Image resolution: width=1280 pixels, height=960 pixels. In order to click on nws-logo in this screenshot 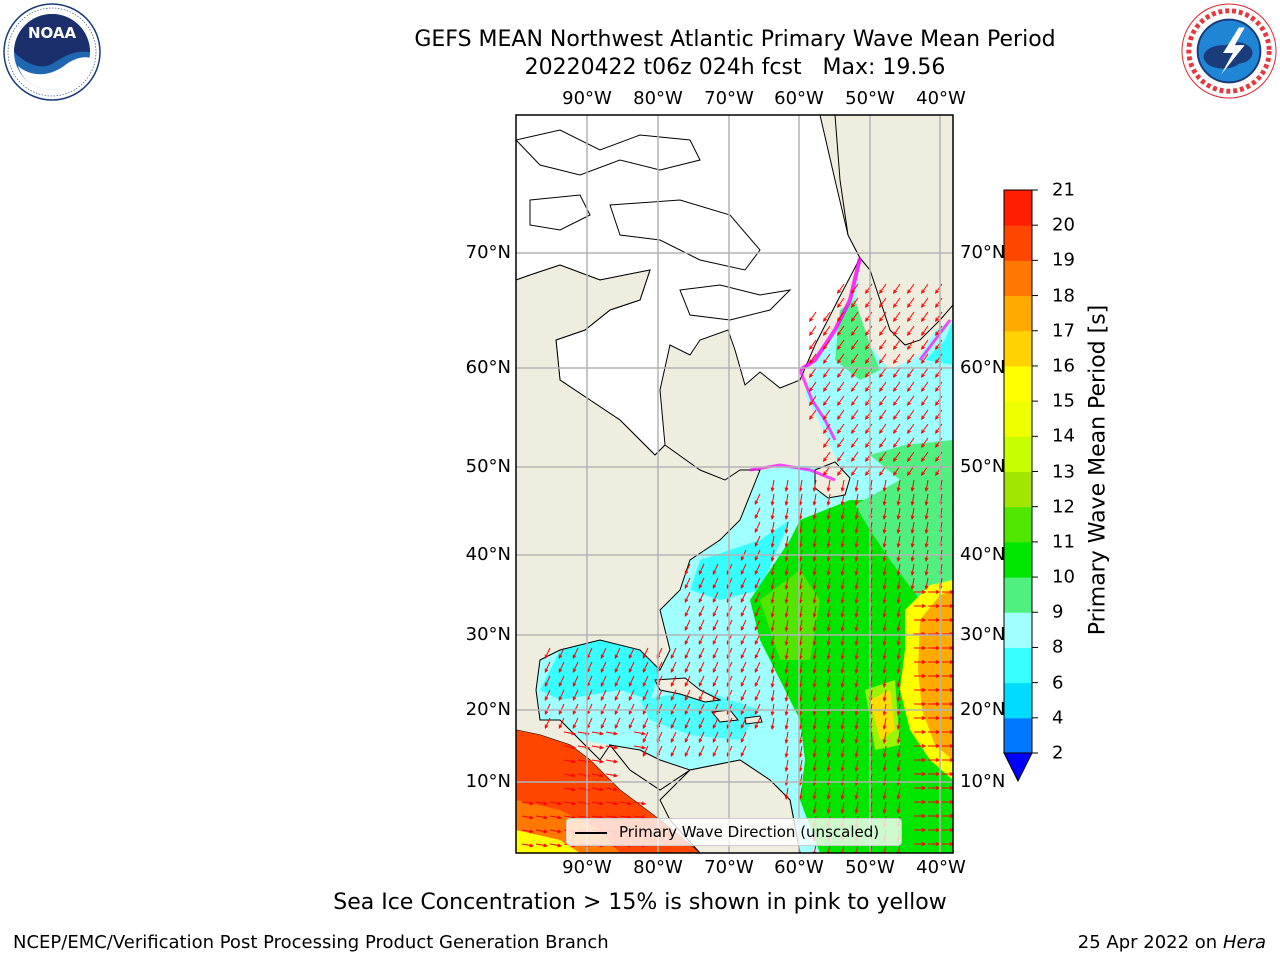, I will do `click(1229, 51)`.